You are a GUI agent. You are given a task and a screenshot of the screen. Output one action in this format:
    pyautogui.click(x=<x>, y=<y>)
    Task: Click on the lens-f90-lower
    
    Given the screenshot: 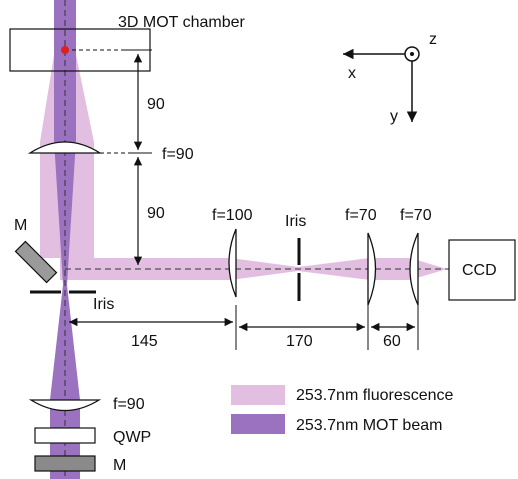 What is the action you would take?
    pyautogui.click(x=65, y=405)
    